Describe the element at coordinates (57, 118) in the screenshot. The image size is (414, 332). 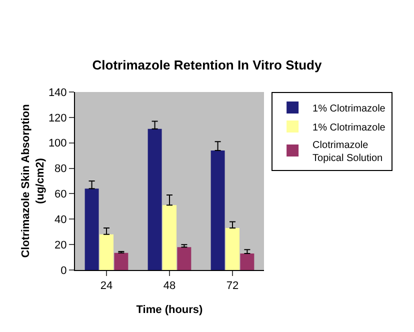
I see `y-tick-label: 120` at that location.